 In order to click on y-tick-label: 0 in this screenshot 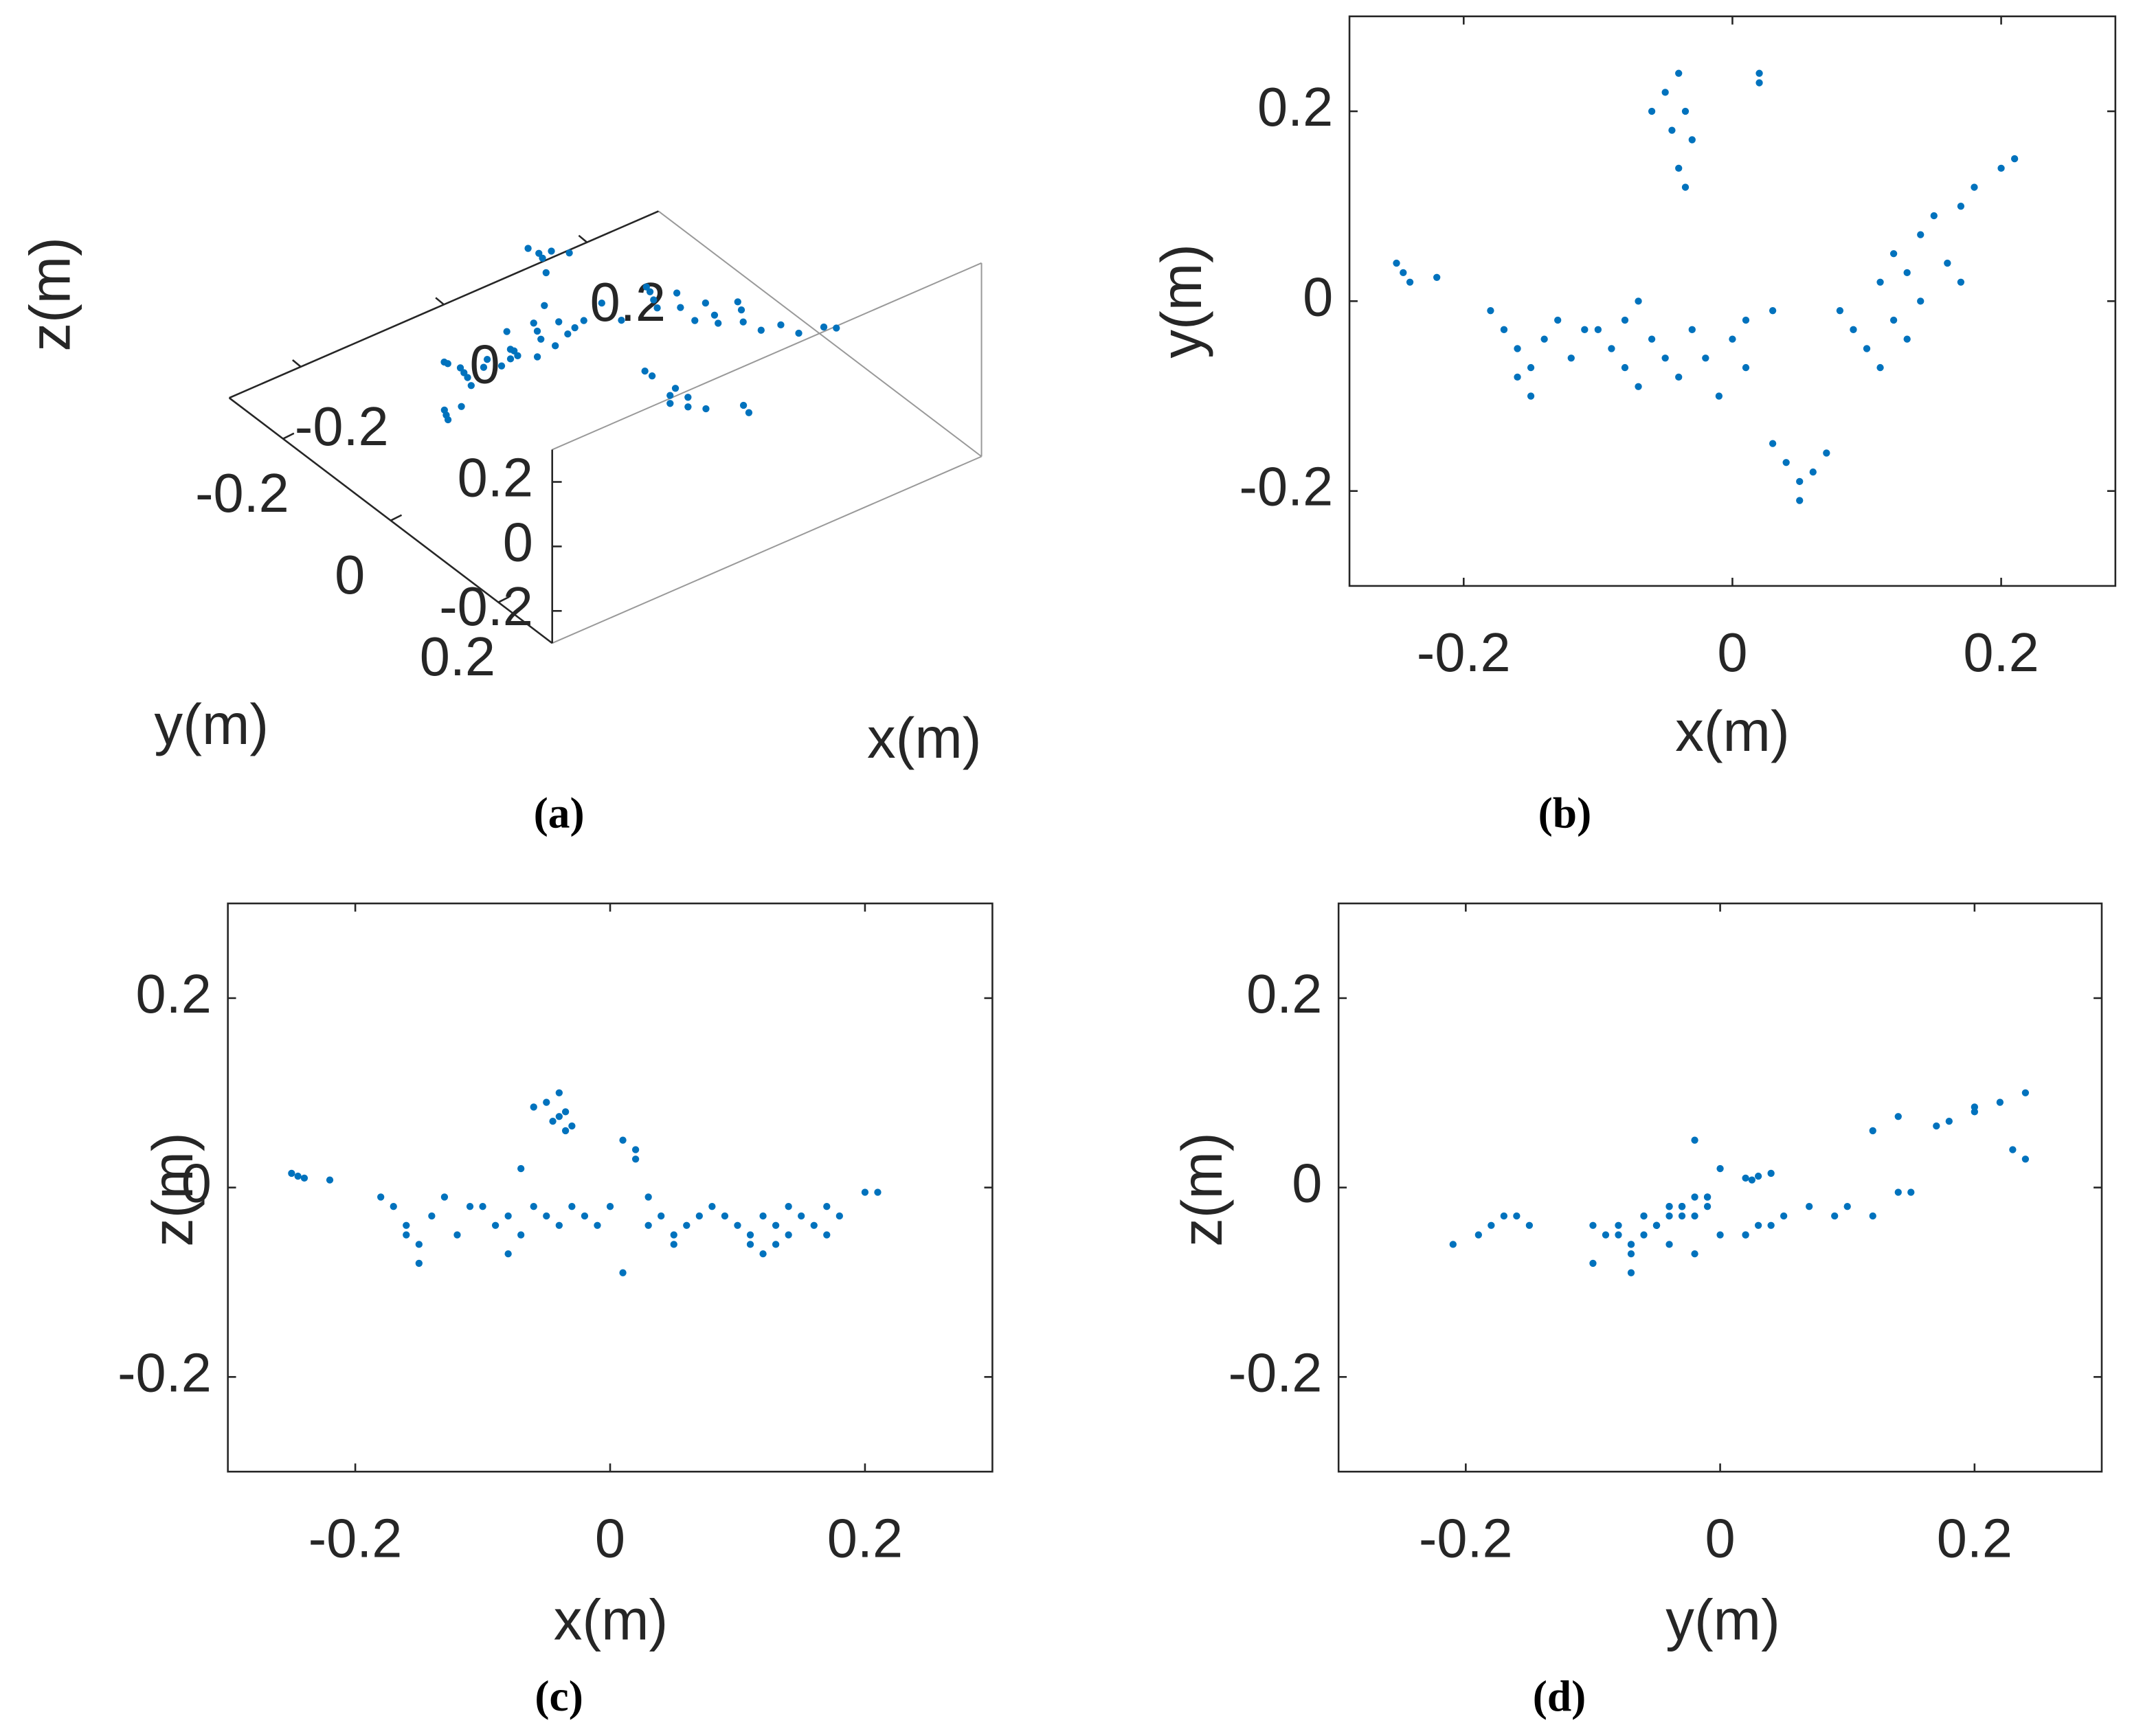, I will do `click(196, 1183)`.